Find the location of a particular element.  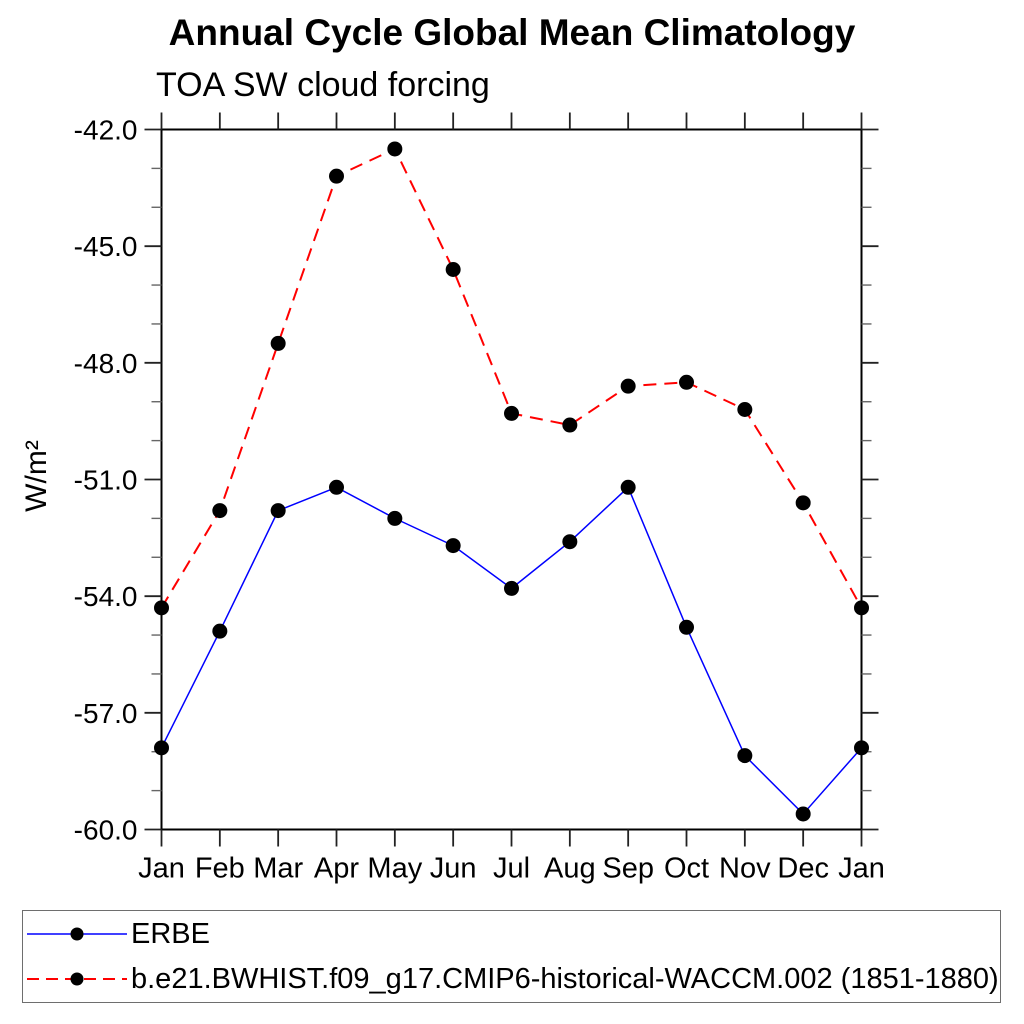

x-tick-label: Dec is located at coordinates (803, 869).